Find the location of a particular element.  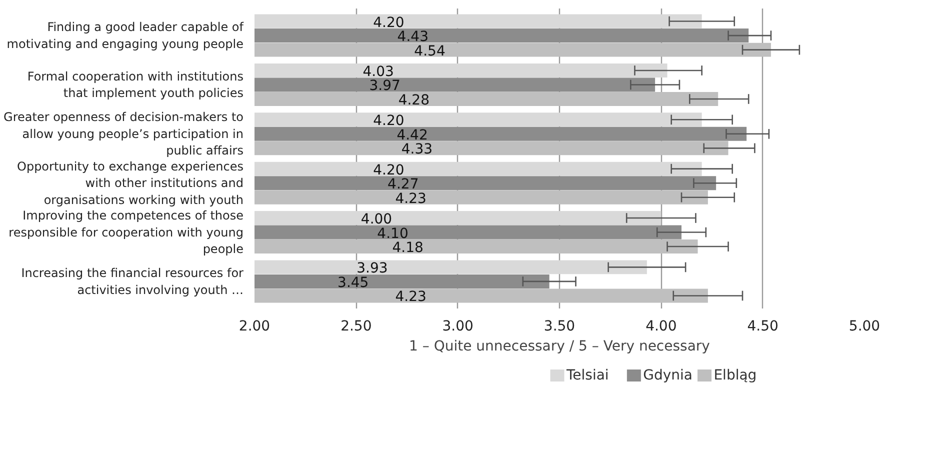

data-label: 4.42 is located at coordinates (412, 135).